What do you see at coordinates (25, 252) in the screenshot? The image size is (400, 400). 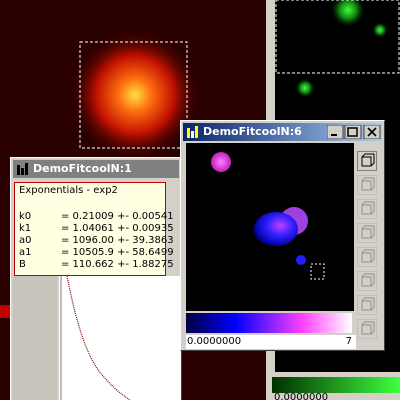 I see `param-name: a1` at bounding box center [25, 252].